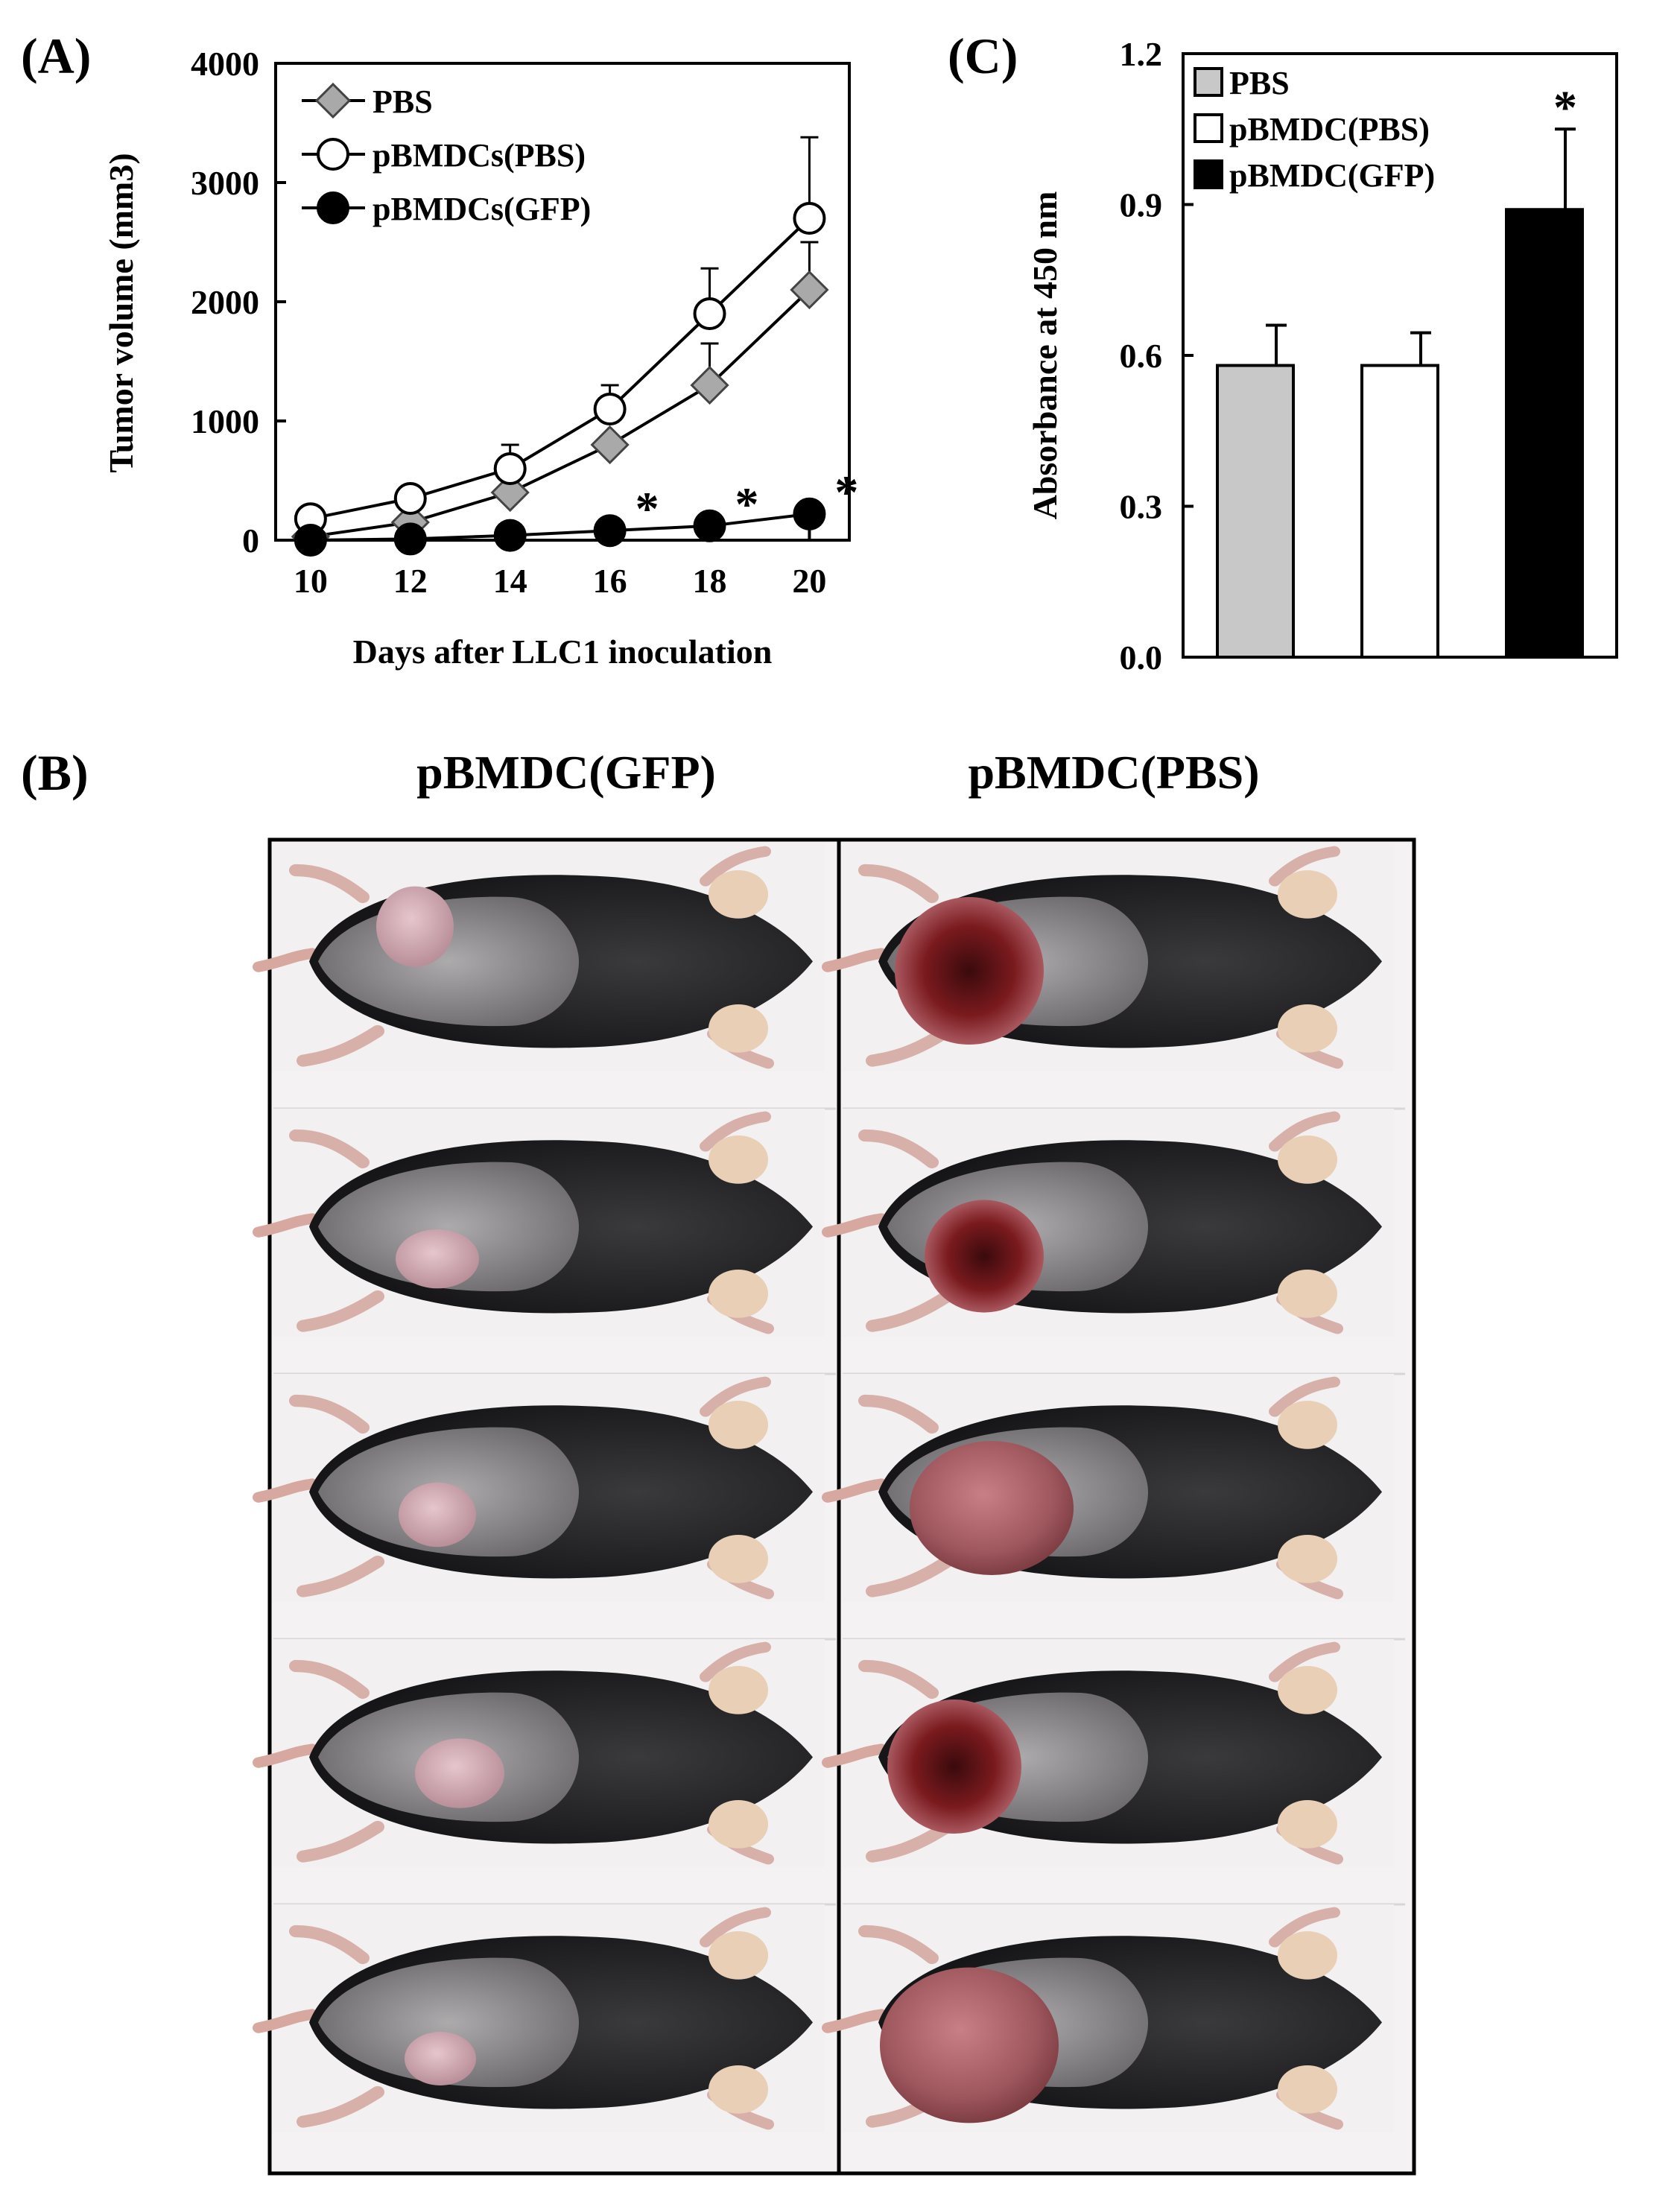 The width and height of the screenshot is (1680, 2192). Describe the element at coordinates (563, 652) in the screenshot. I see `x-axis-label-a: Days after LLC1 inoculation` at that location.